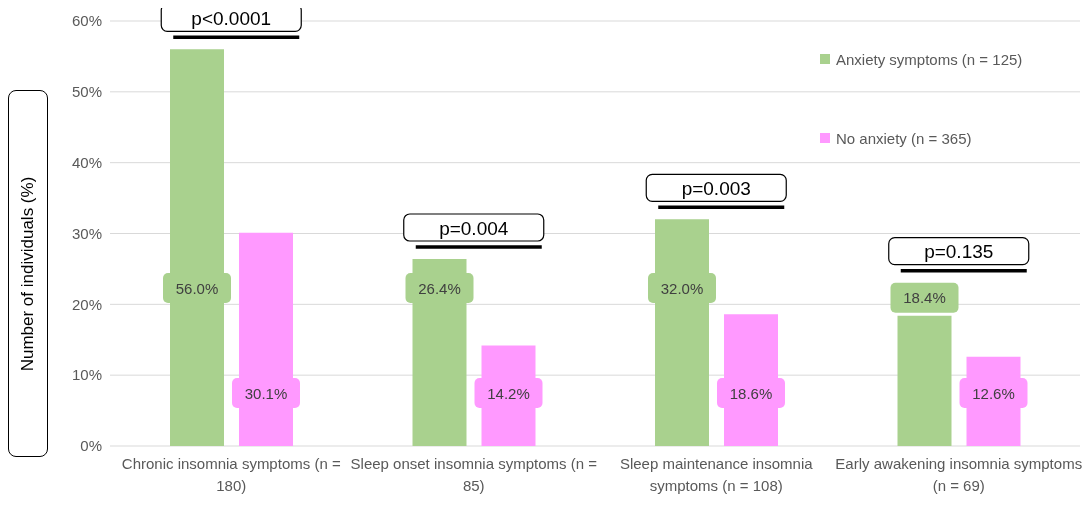  I want to click on significance-bracket: p=0.135, so click(959, 255).